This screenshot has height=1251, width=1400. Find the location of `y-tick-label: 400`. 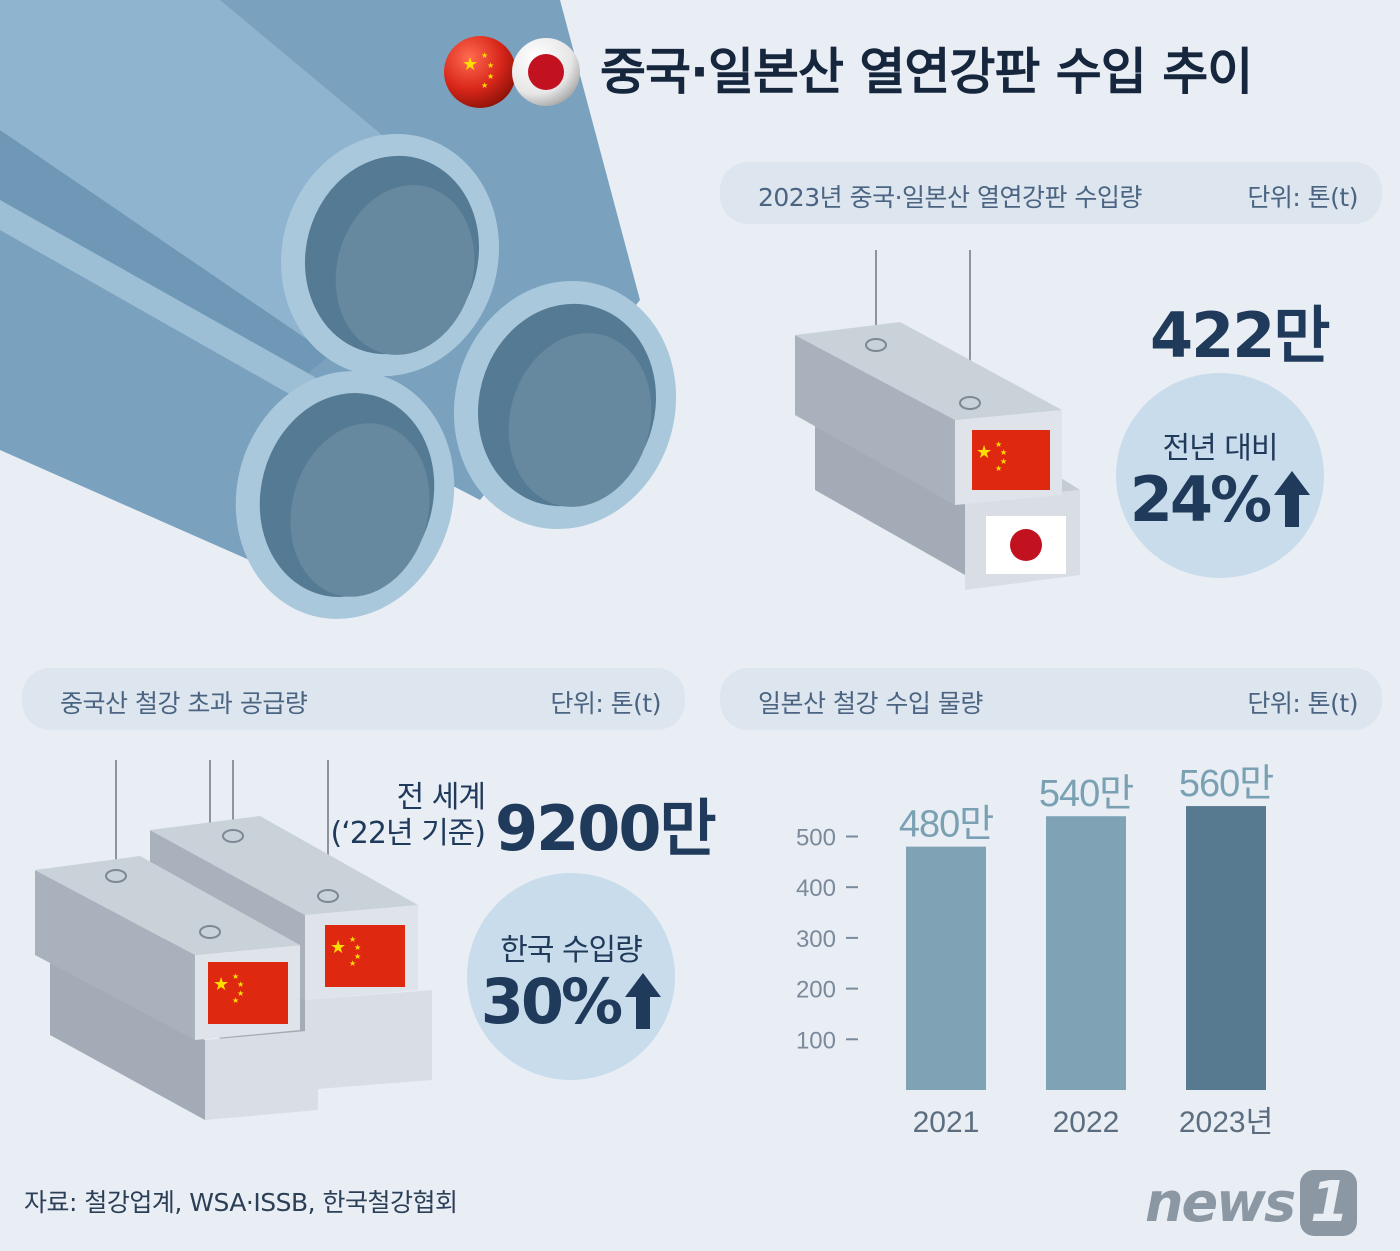

y-tick-label: 400 is located at coordinates (816, 888).